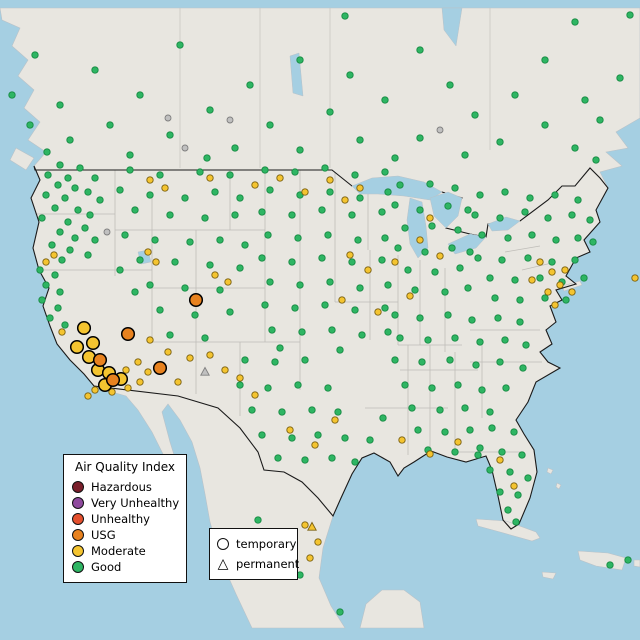 This screenshot has width=640, height=640. What do you see at coordinates (121, 487) in the screenshot?
I see `legend-item-label: Hazardous` at bounding box center [121, 487].